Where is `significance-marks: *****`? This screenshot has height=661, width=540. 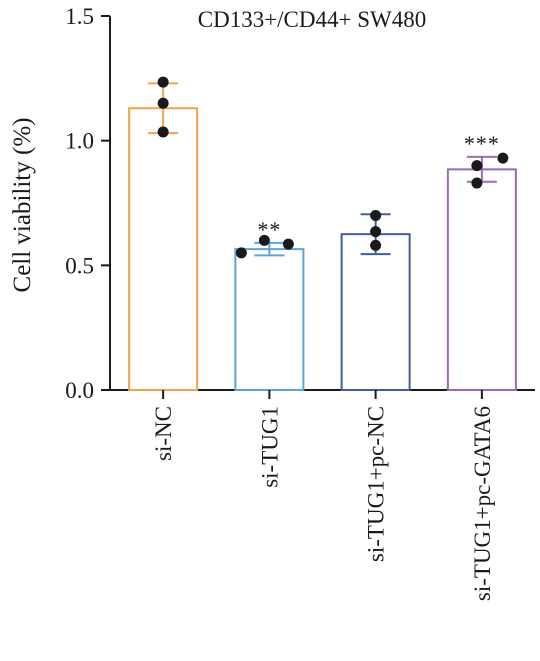 significance-marks: ***** is located at coordinates (378, 186).